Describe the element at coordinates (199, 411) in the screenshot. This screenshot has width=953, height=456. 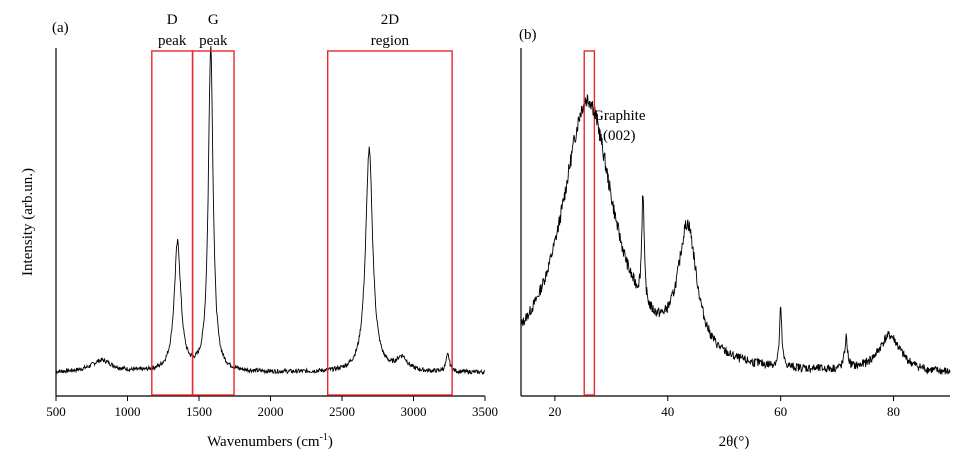
I see `panel-a-x-tick-label: 1500` at that location.